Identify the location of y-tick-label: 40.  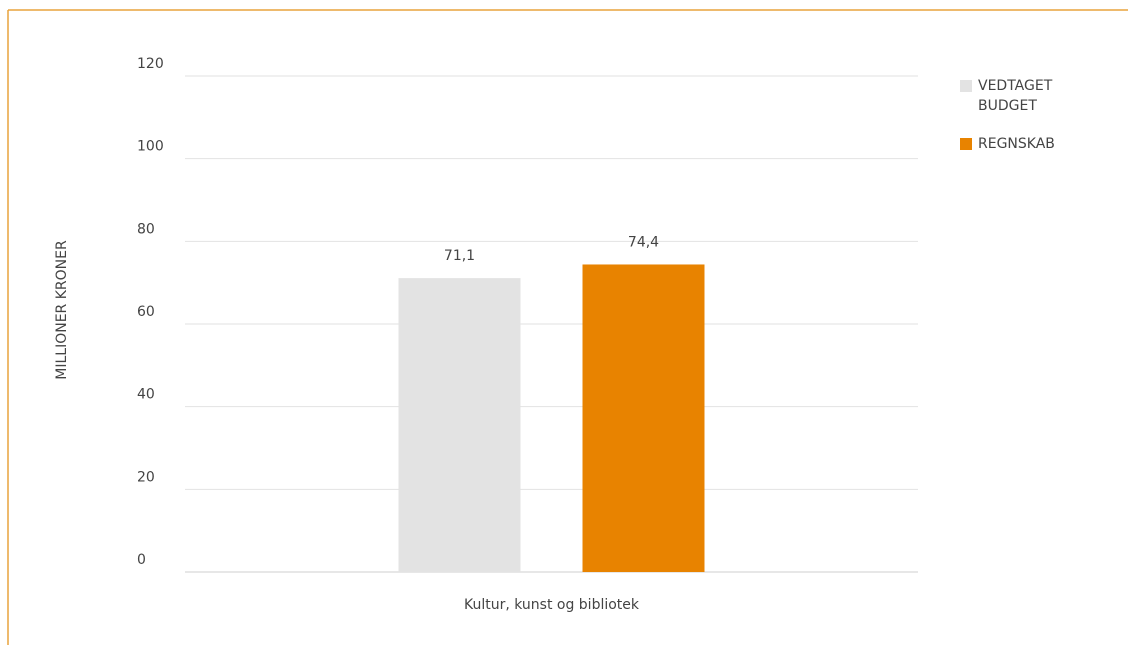
(146, 395).